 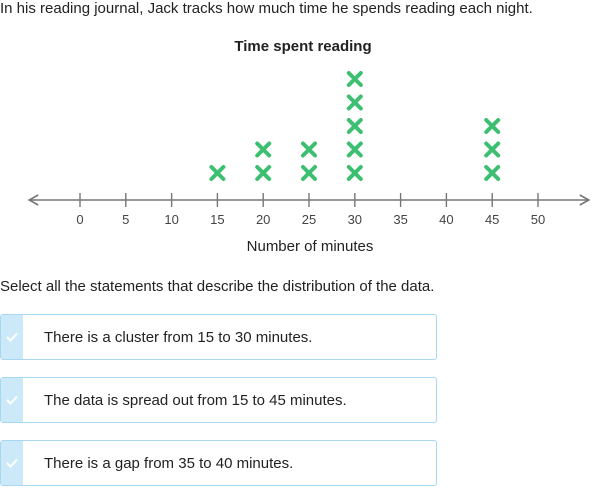 I want to click on x-axis-label: Number of minutes, so click(x=310, y=246).